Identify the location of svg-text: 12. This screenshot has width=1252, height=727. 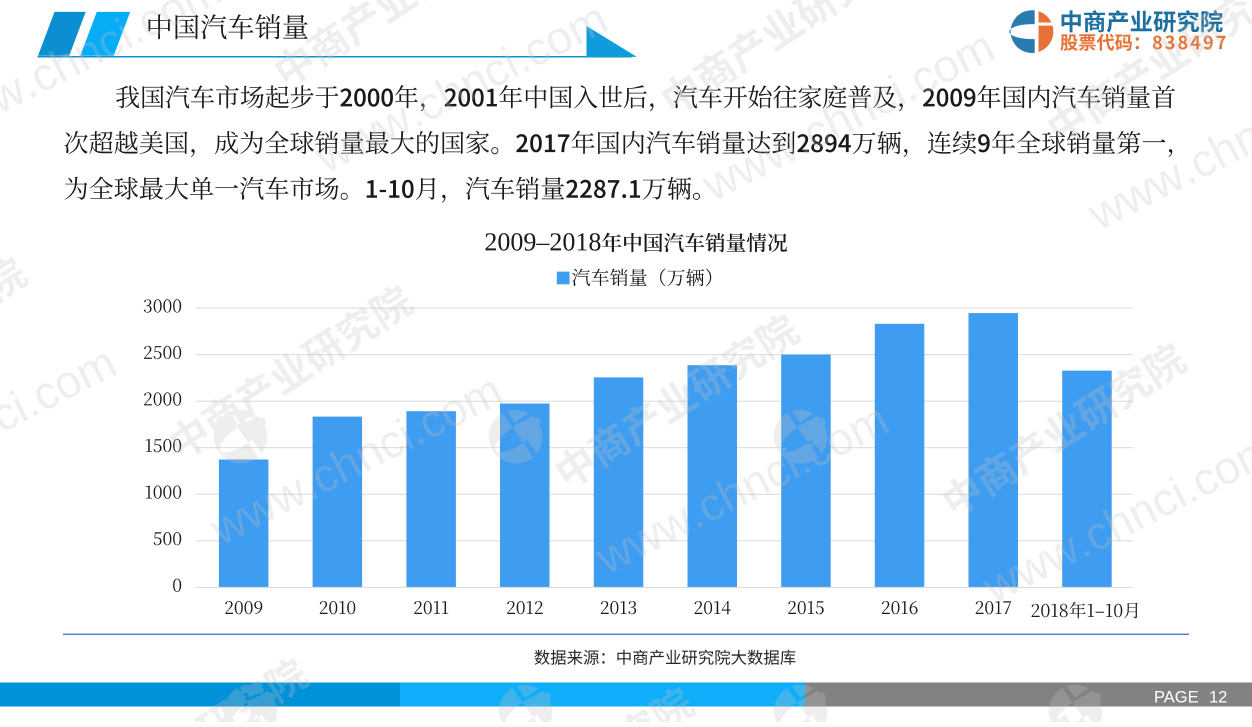
(1218, 697).